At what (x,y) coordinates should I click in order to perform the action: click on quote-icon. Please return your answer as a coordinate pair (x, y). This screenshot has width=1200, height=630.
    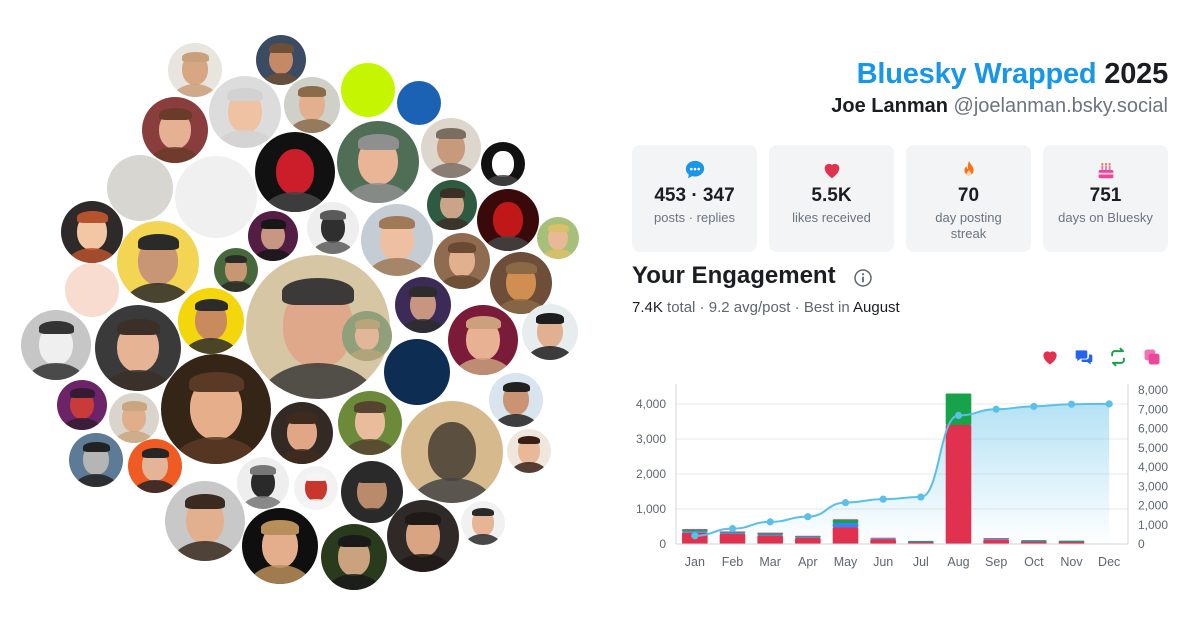
    Looking at the image, I should click on (1152, 357).